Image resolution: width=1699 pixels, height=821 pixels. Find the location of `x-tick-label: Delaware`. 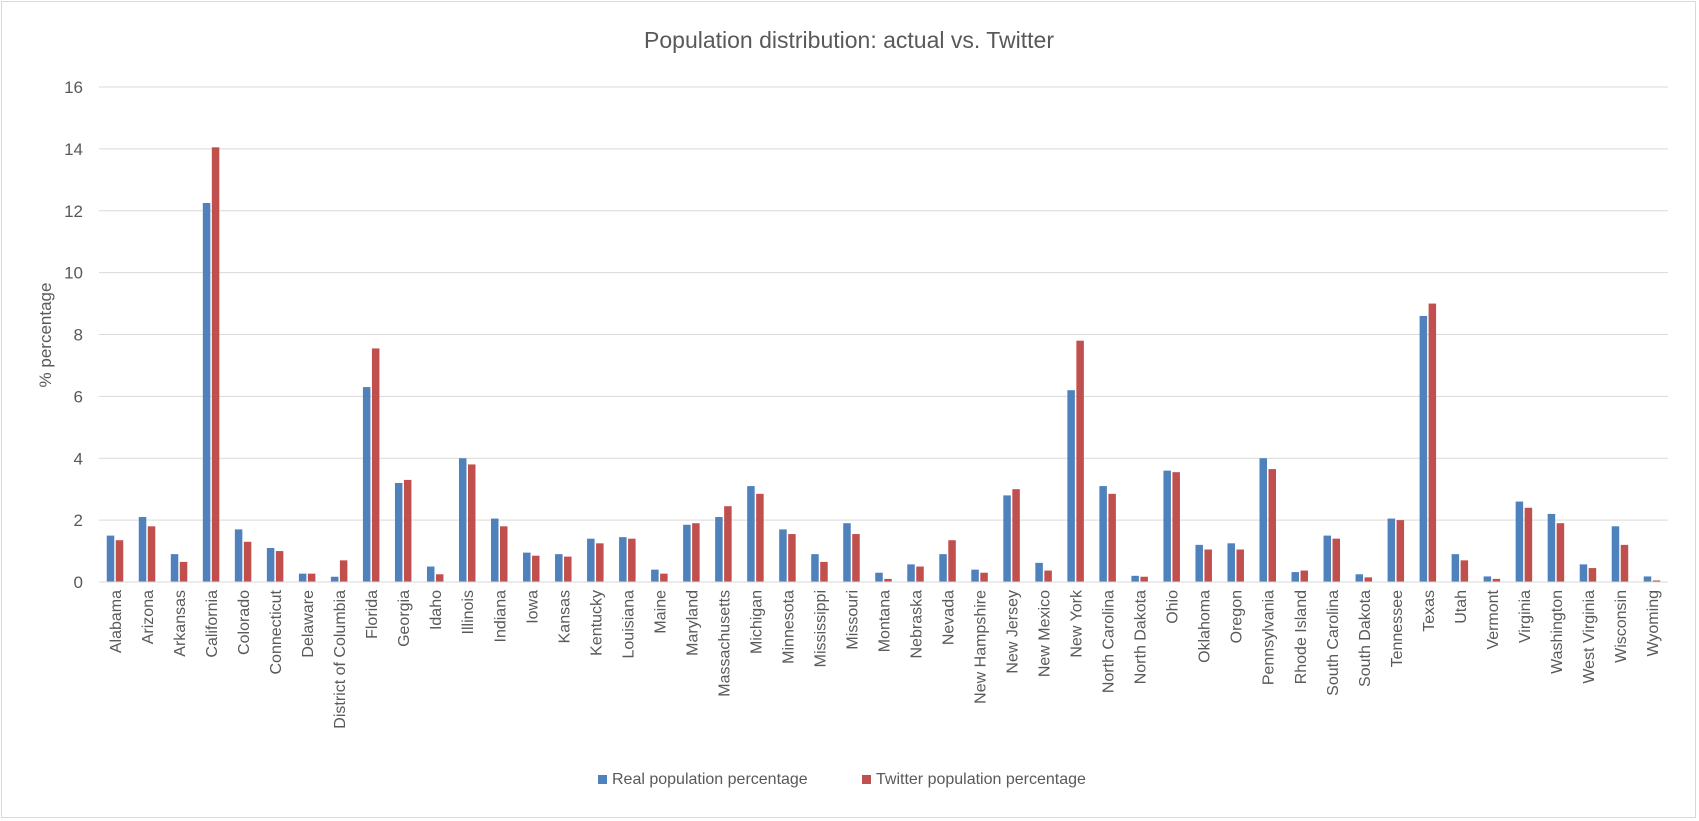

x-tick-label: Delaware is located at coordinates (308, 624).